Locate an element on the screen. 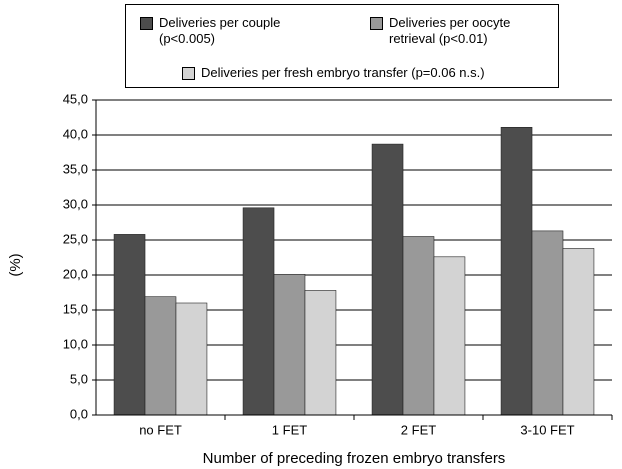 The image size is (622, 469). y-tick-label: 0,0 is located at coordinates (79, 413).